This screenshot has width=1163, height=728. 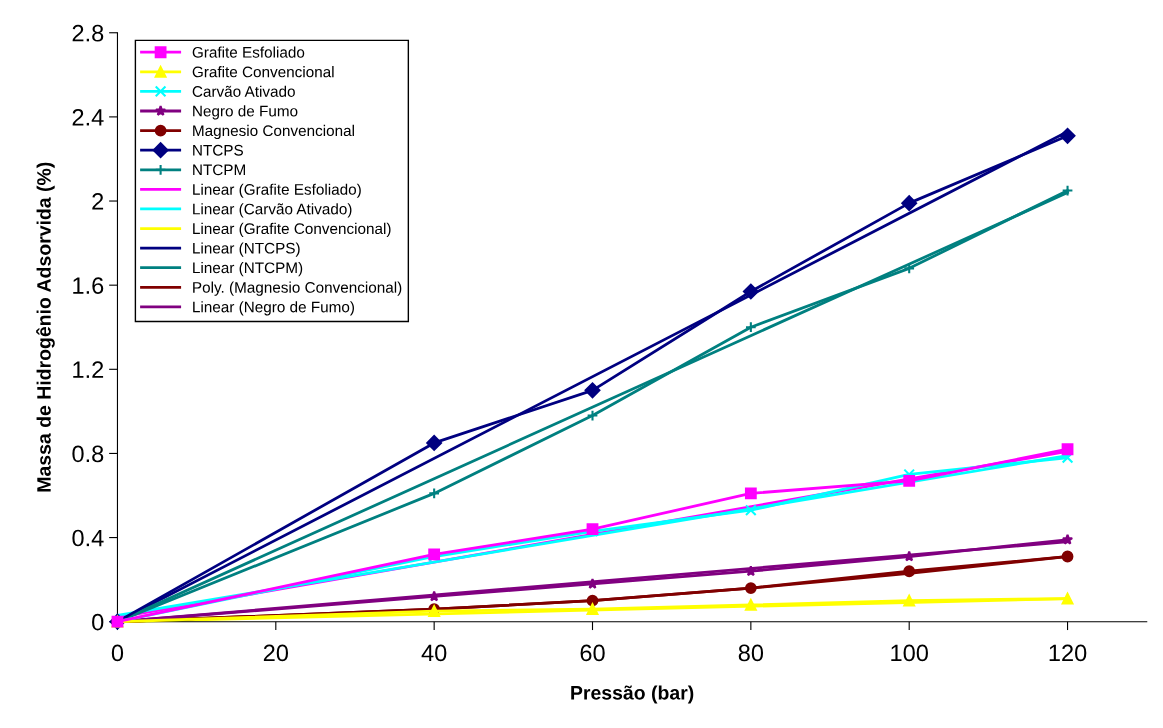 What do you see at coordinates (263, 72) in the screenshot?
I see `legend-label: Grafite Convencional` at bounding box center [263, 72].